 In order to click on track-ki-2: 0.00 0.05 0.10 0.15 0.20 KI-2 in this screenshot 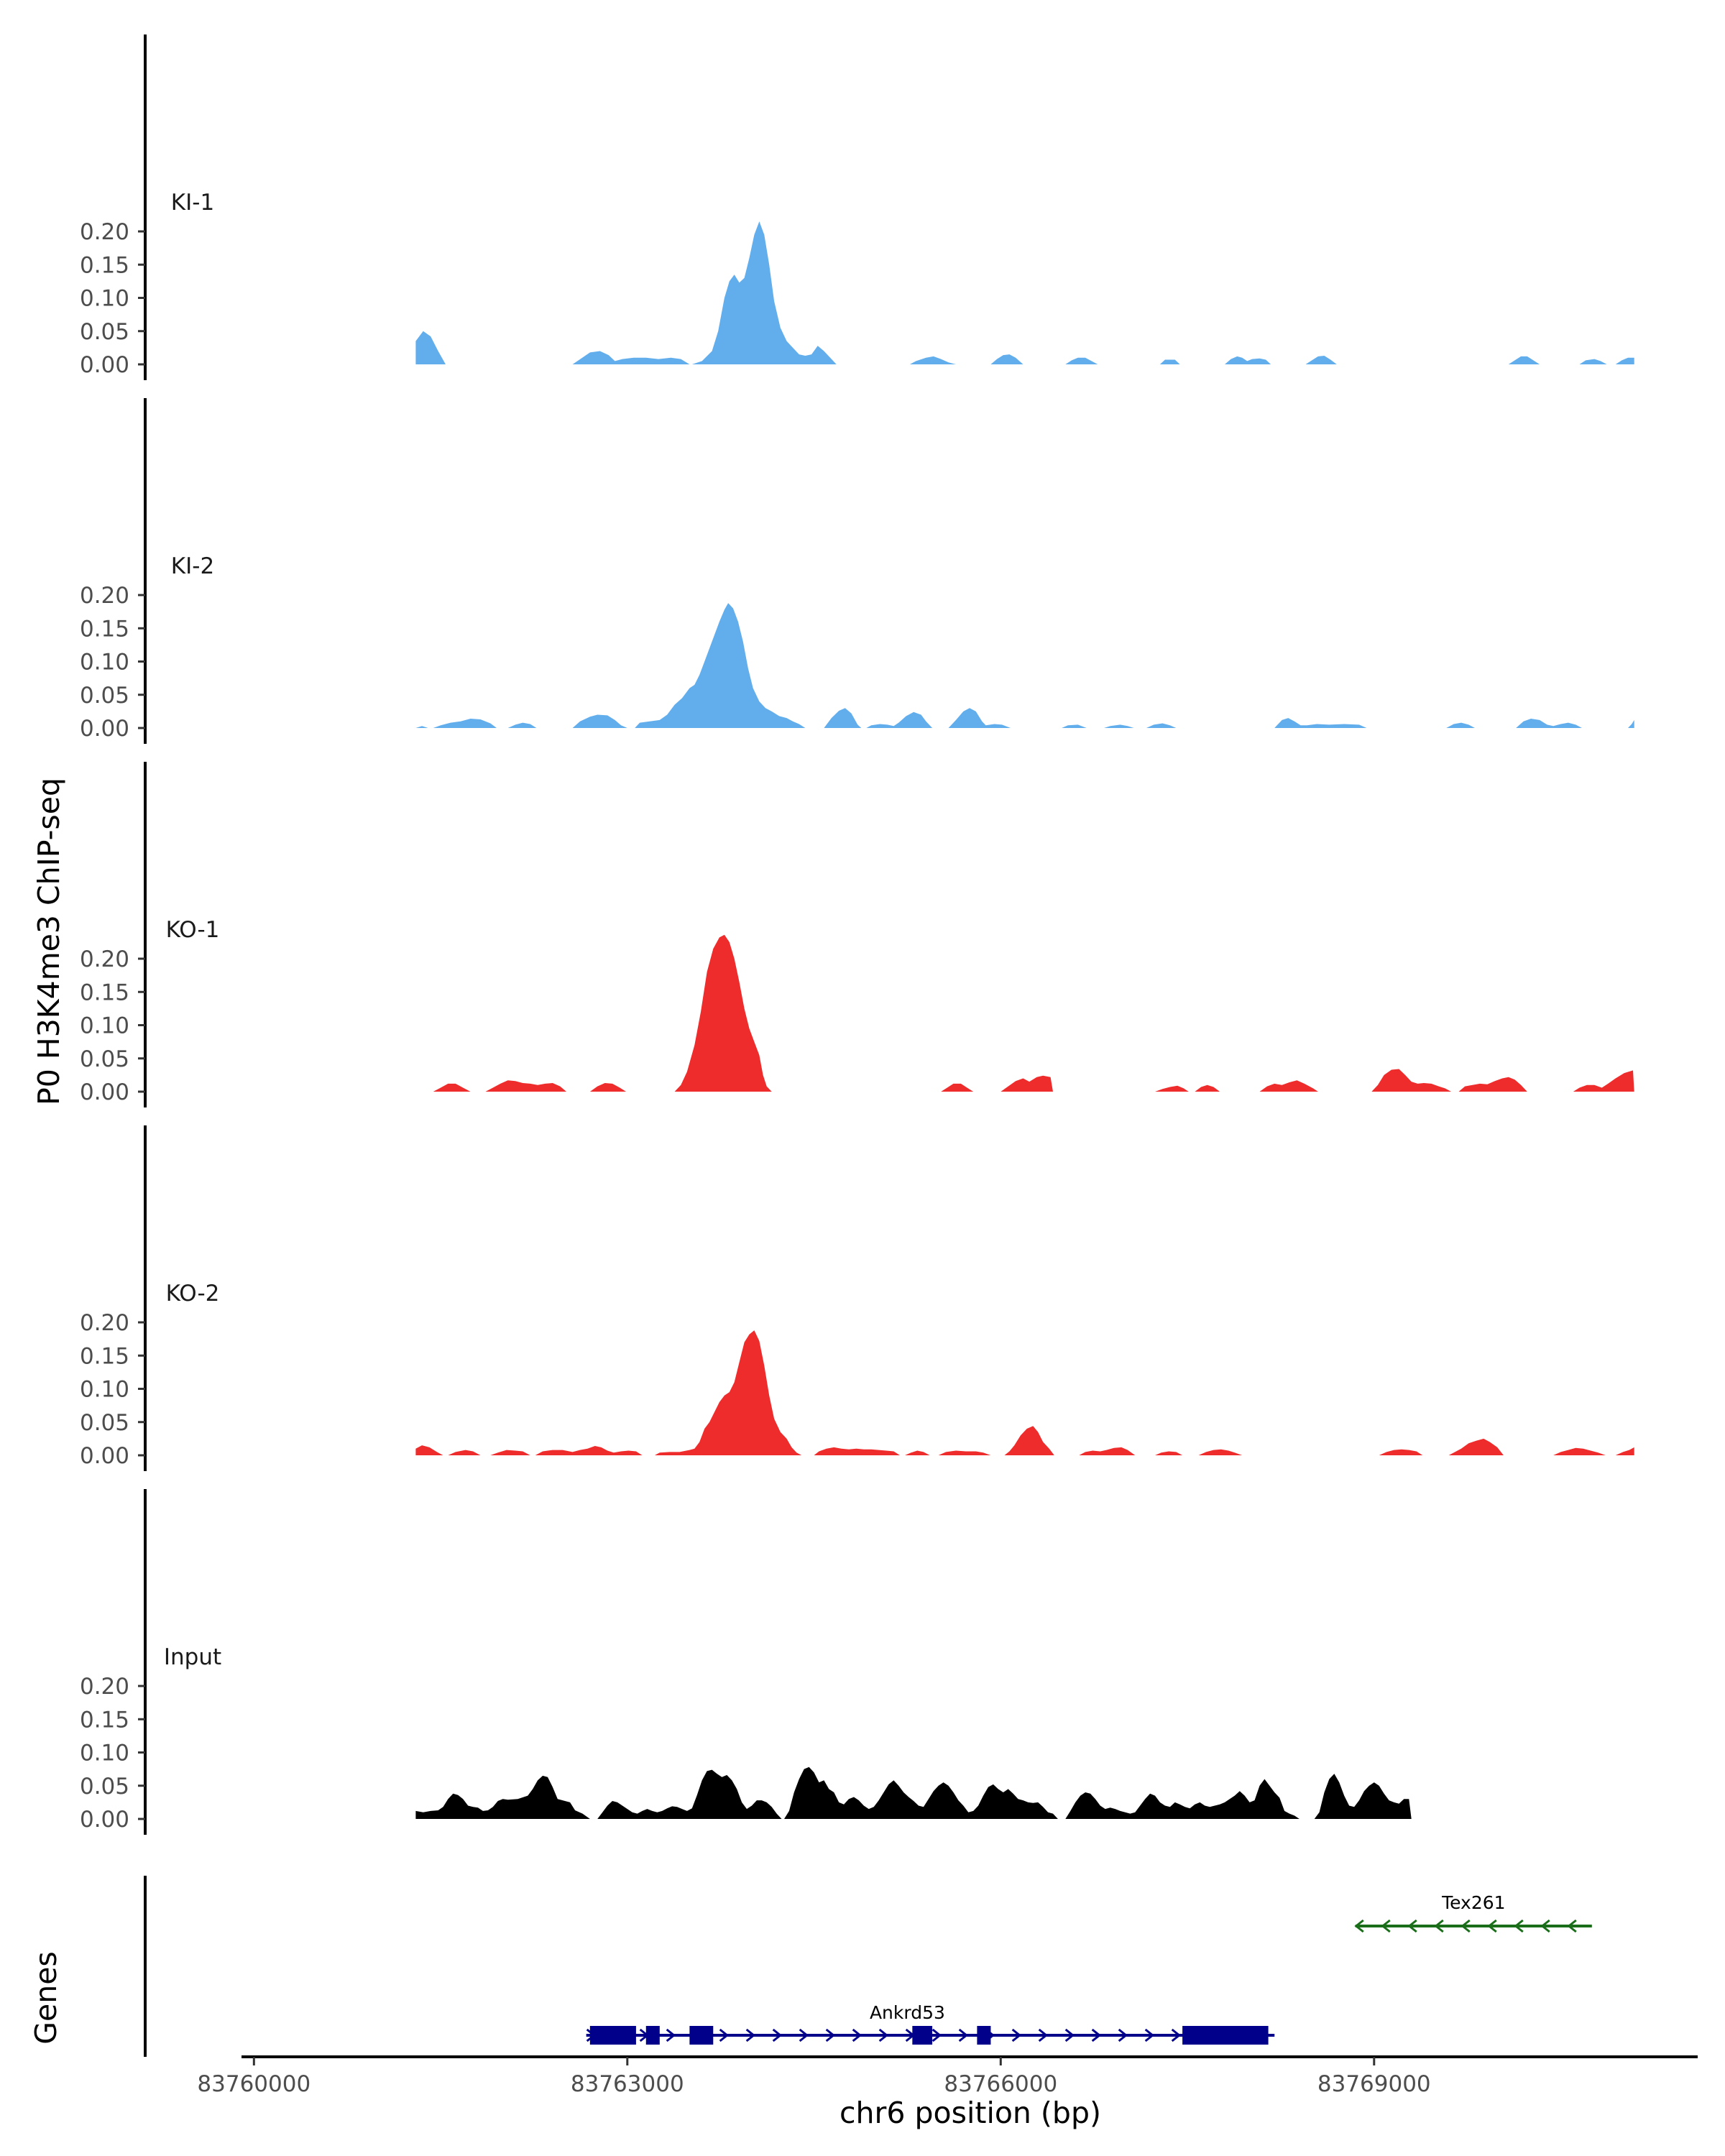, I will do `click(857, 571)`.